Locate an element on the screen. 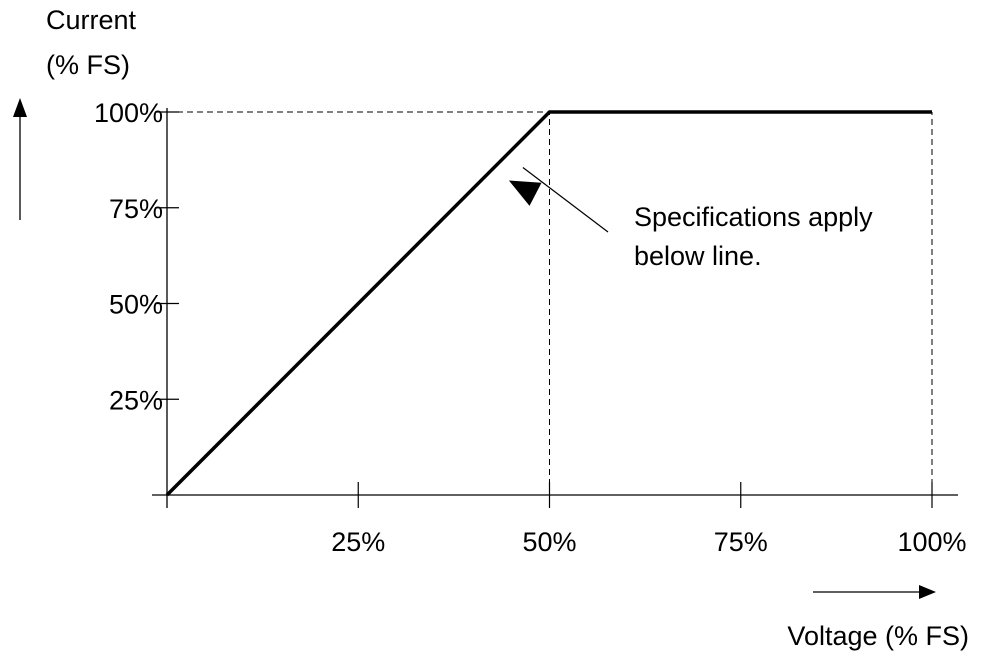  annotation-line-2: below line. is located at coordinates (698, 256).